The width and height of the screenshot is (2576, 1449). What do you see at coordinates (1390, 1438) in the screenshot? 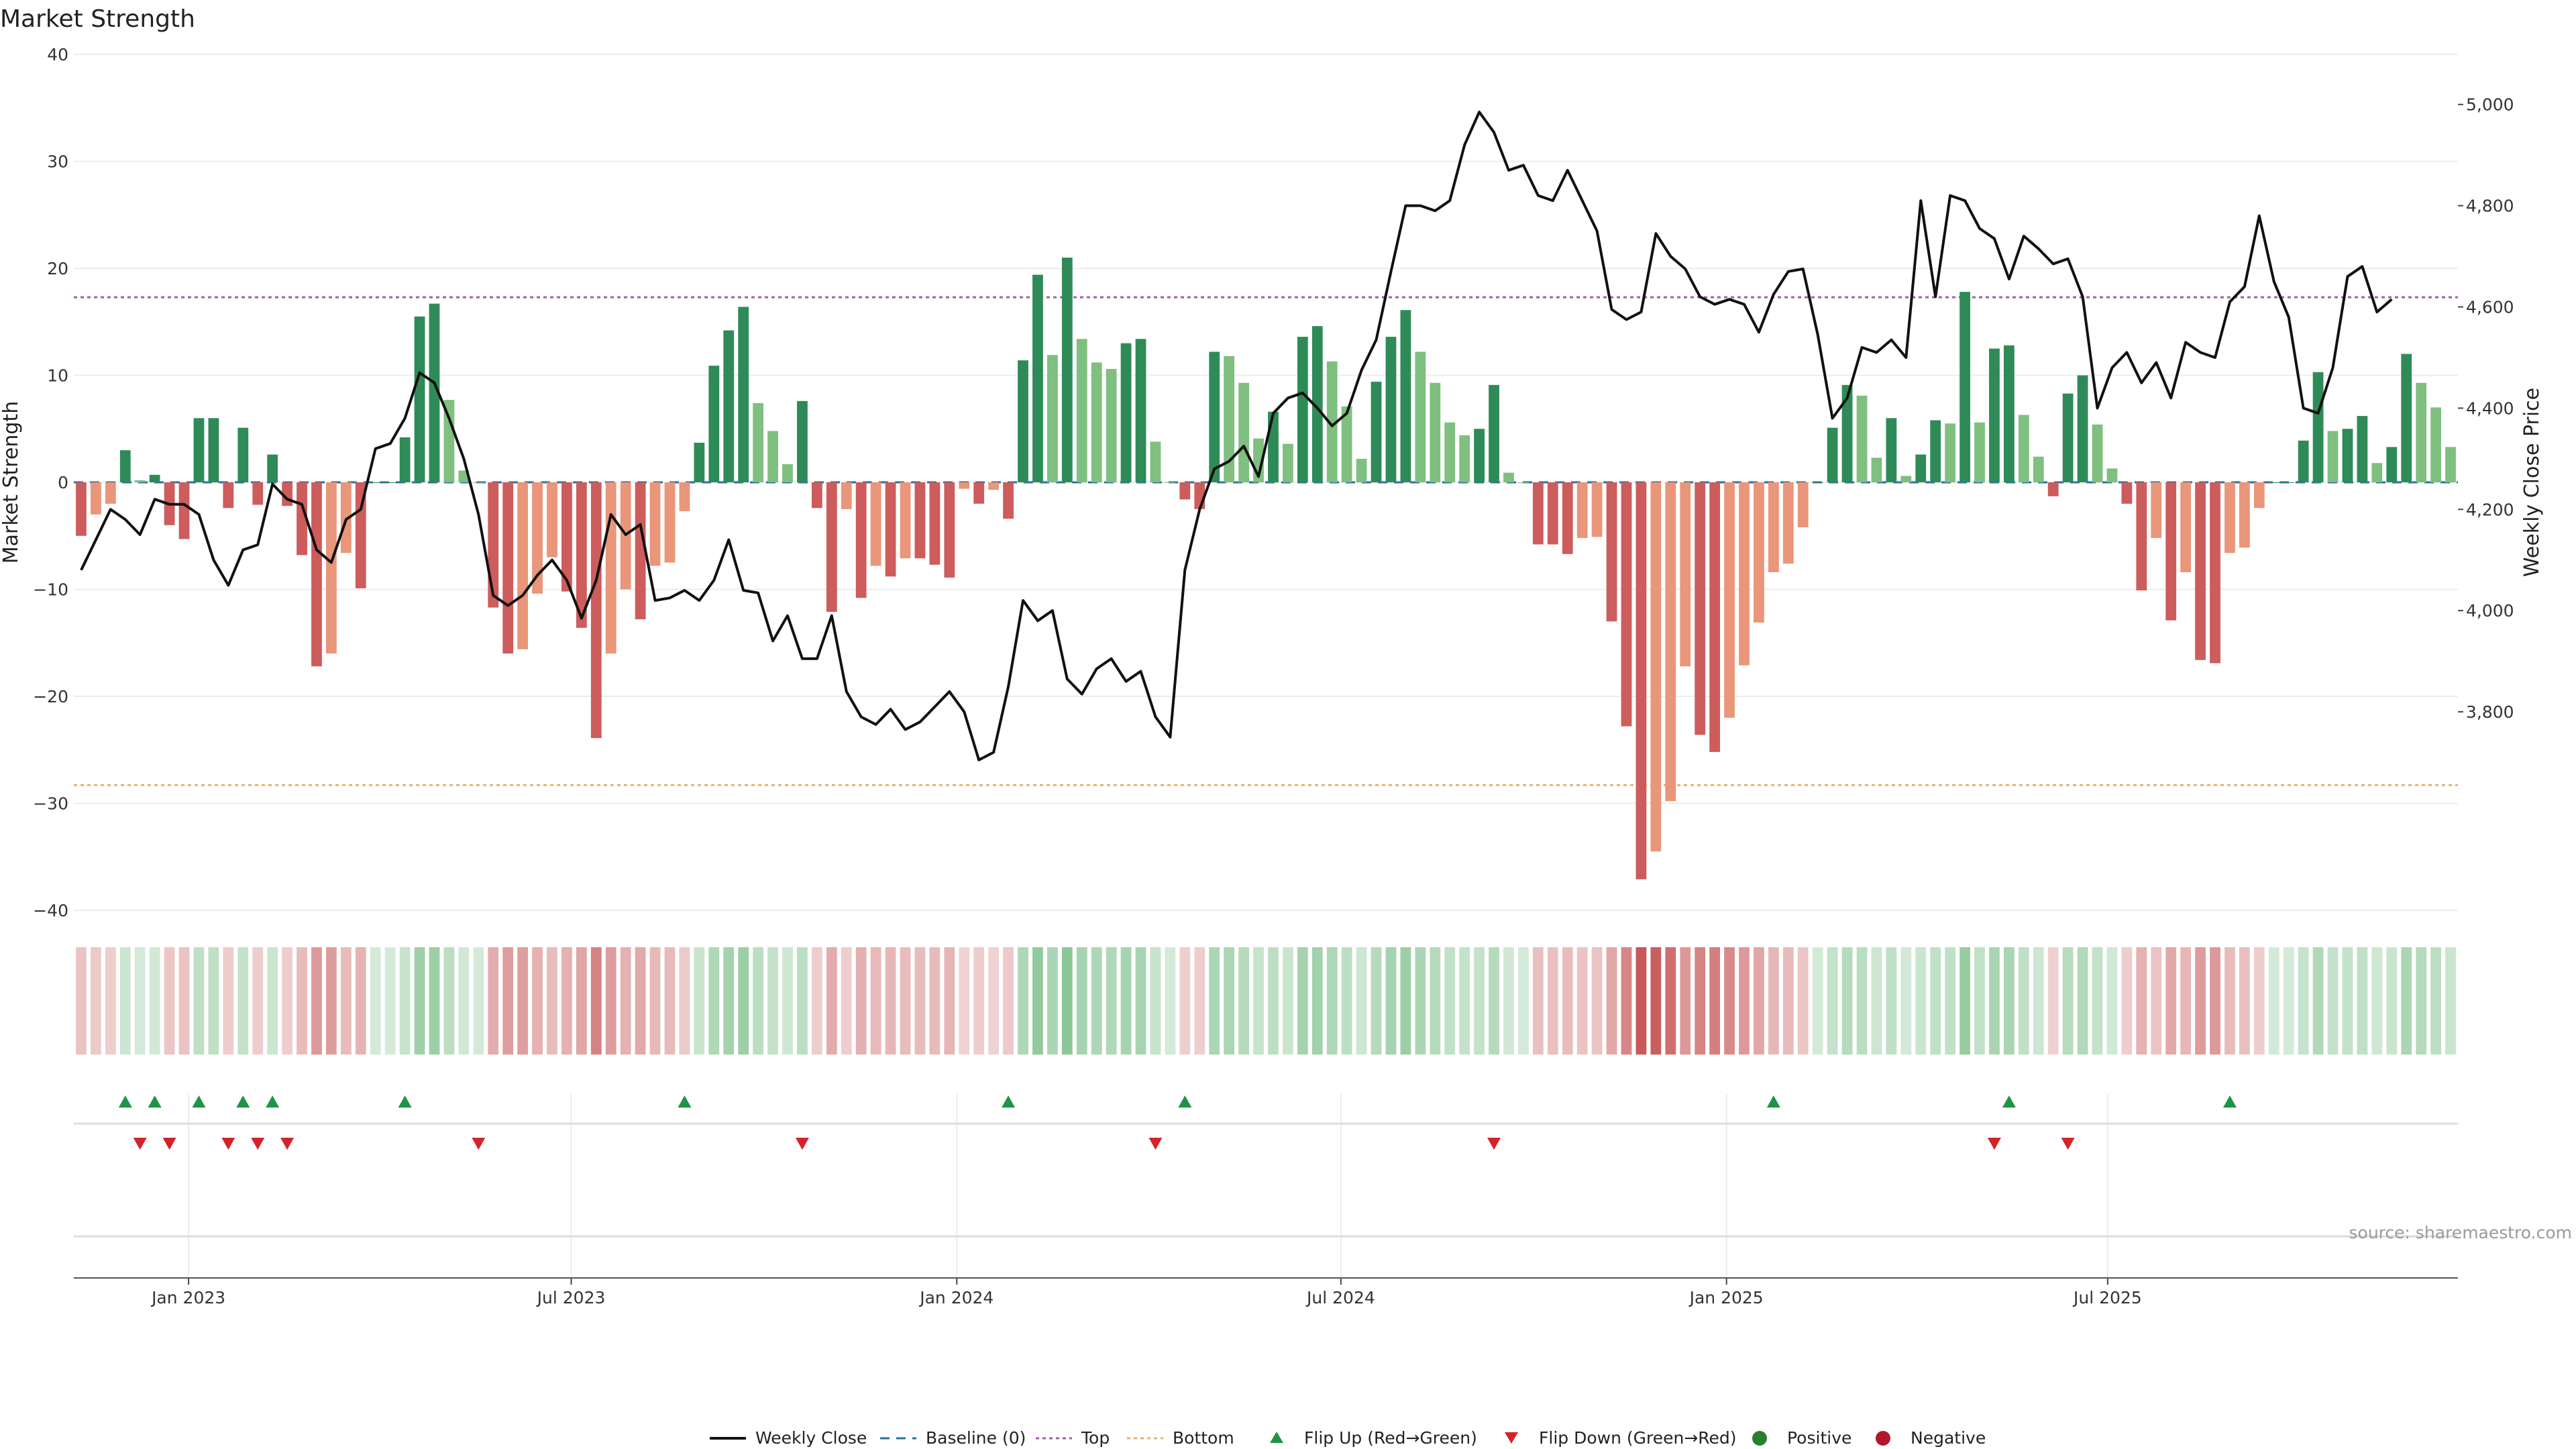
I see `legend-label: Flip Up (Red→Green)` at bounding box center [1390, 1438].